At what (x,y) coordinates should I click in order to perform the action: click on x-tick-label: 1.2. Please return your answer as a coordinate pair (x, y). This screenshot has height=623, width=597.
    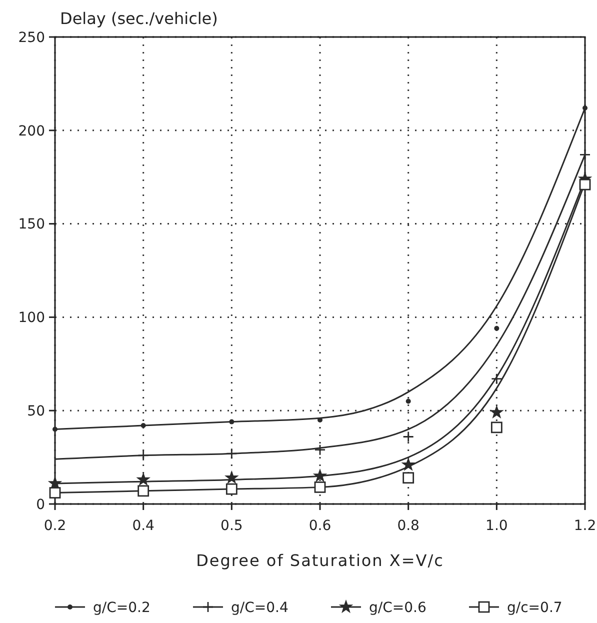
    Looking at the image, I should click on (585, 526).